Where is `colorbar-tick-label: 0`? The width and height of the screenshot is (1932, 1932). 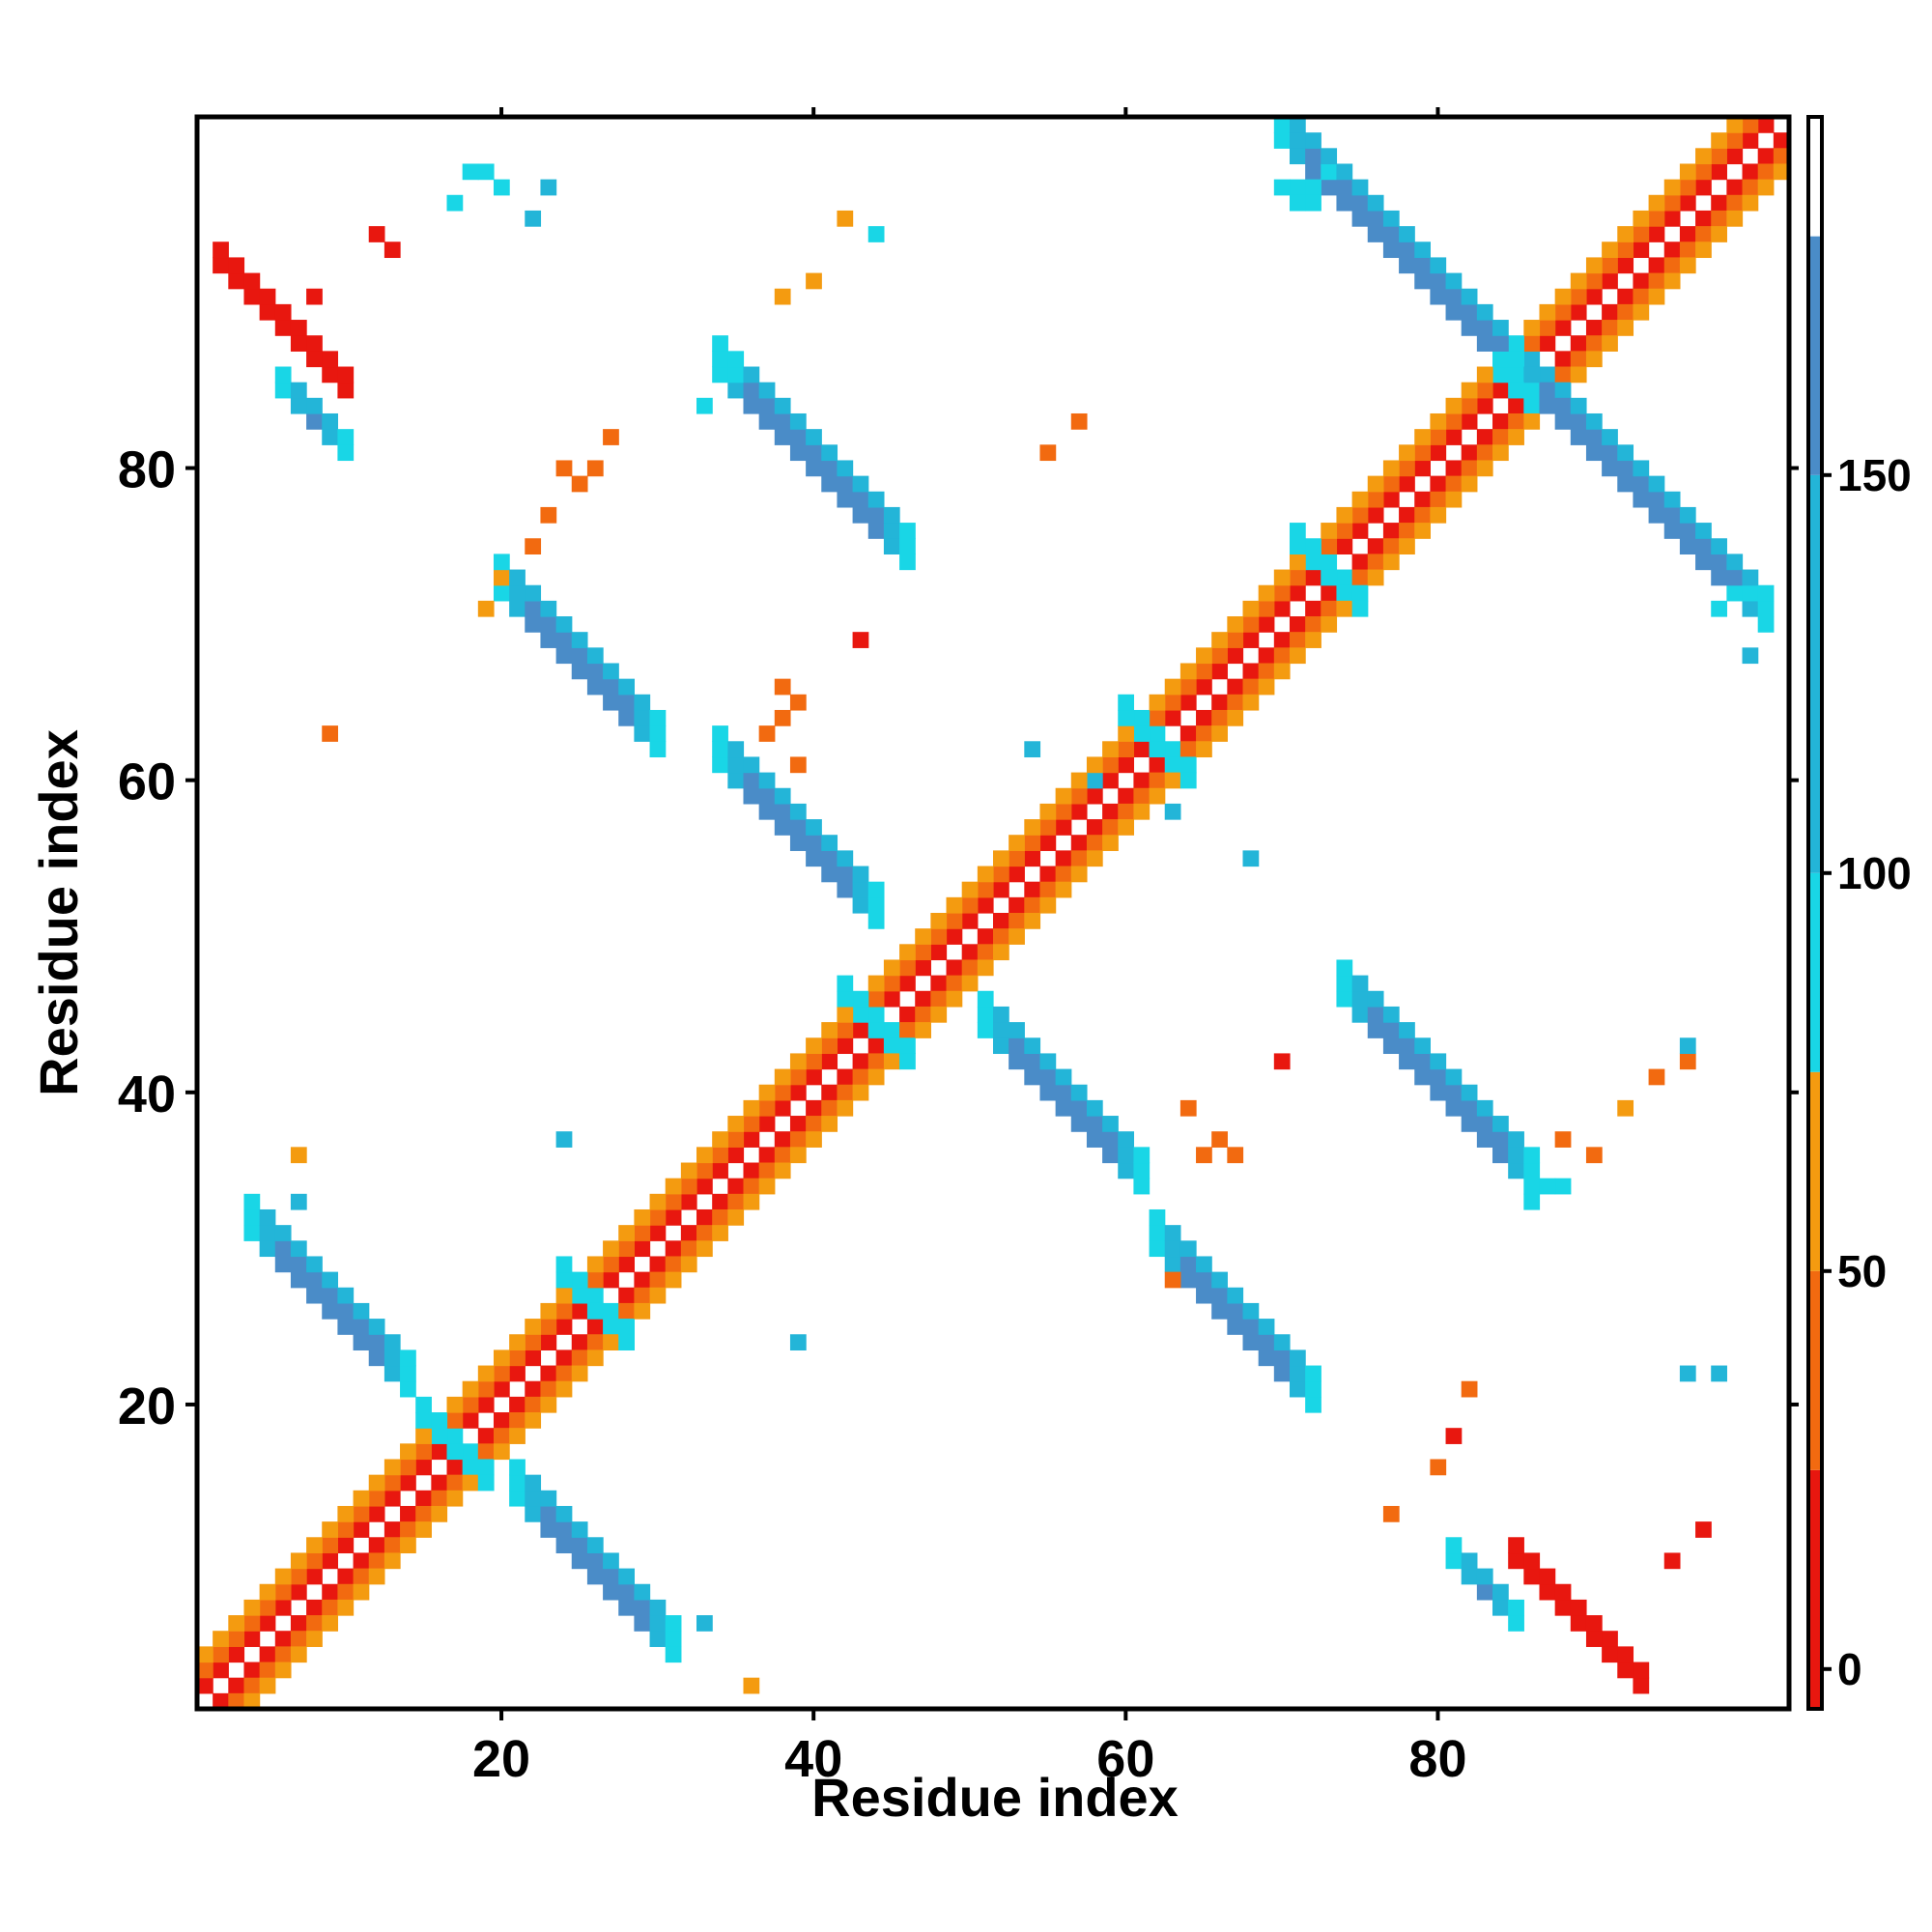
colorbar-tick-label: 0 is located at coordinates (1849, 1669).